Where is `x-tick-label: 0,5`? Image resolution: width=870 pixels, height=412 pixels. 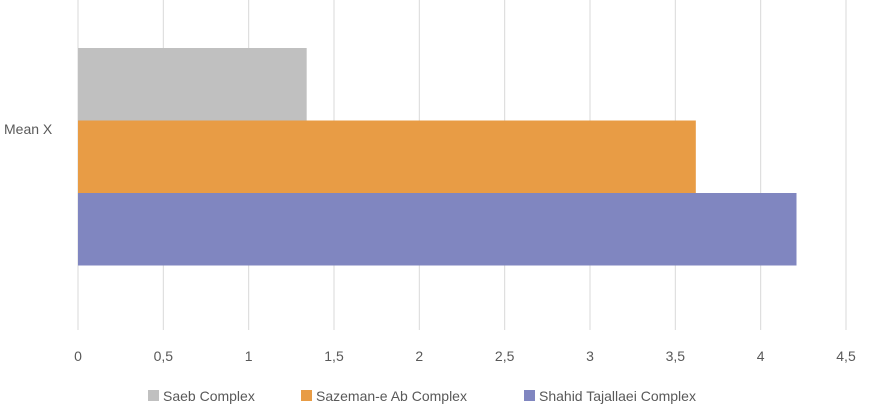
x-tick-label: 0,5 is located at coordinates (164, 356).